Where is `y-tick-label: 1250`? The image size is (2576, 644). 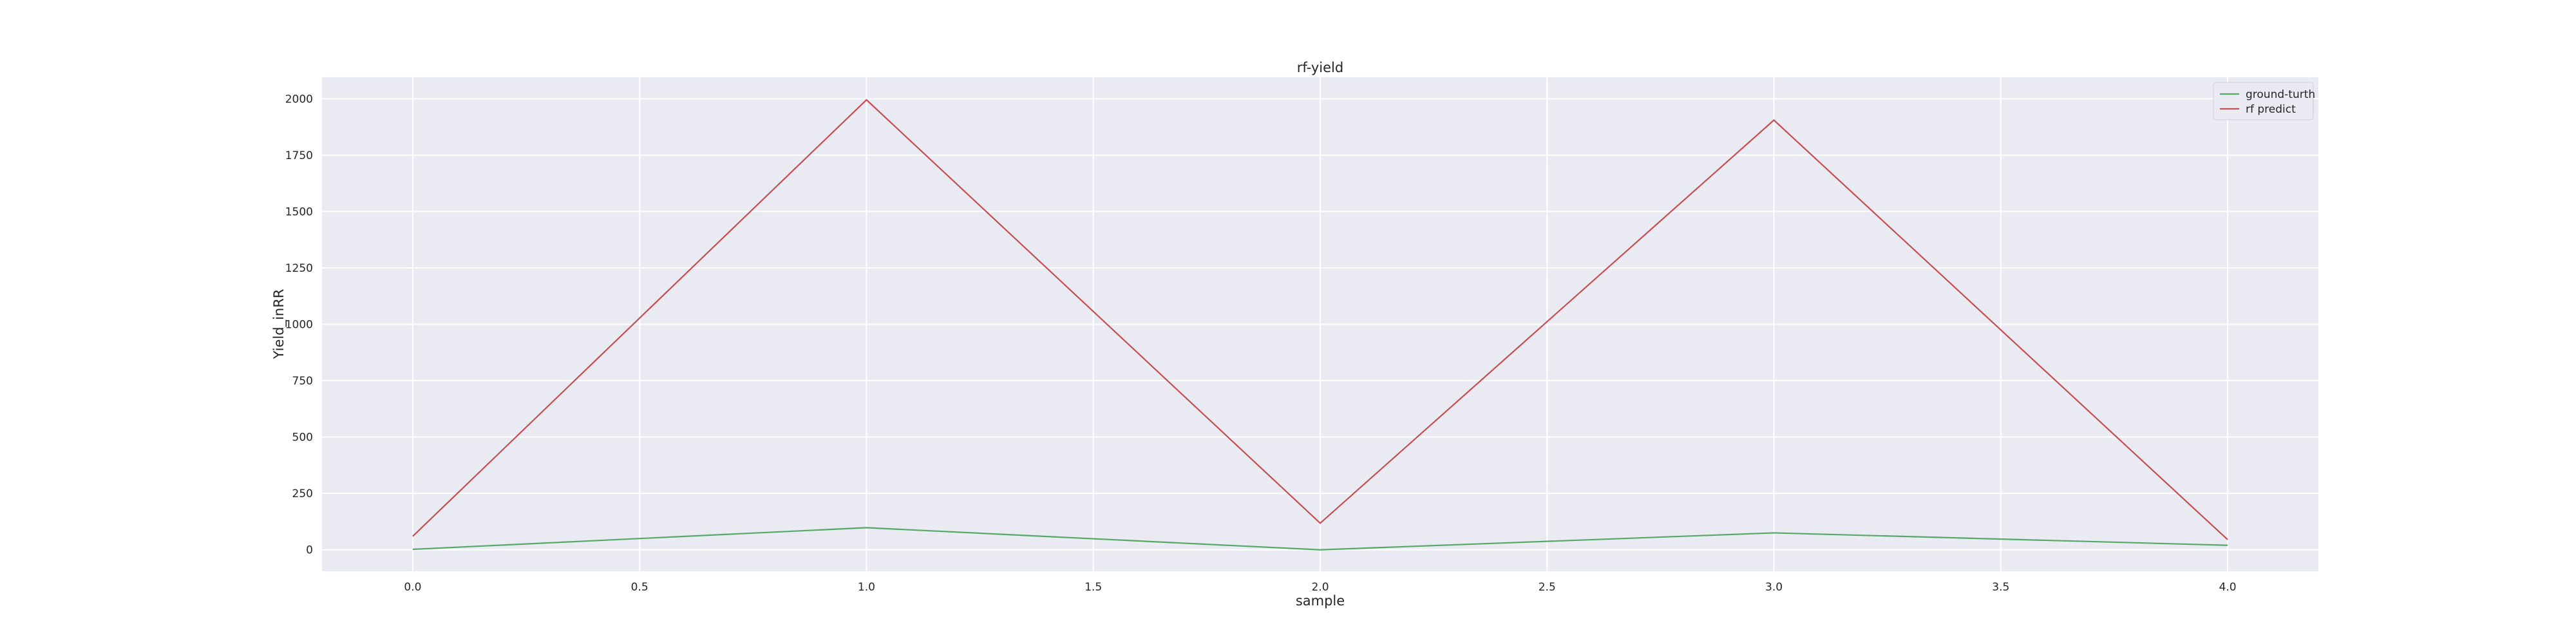 y-tick-label: 1250 is located at coordinates (299, 269).